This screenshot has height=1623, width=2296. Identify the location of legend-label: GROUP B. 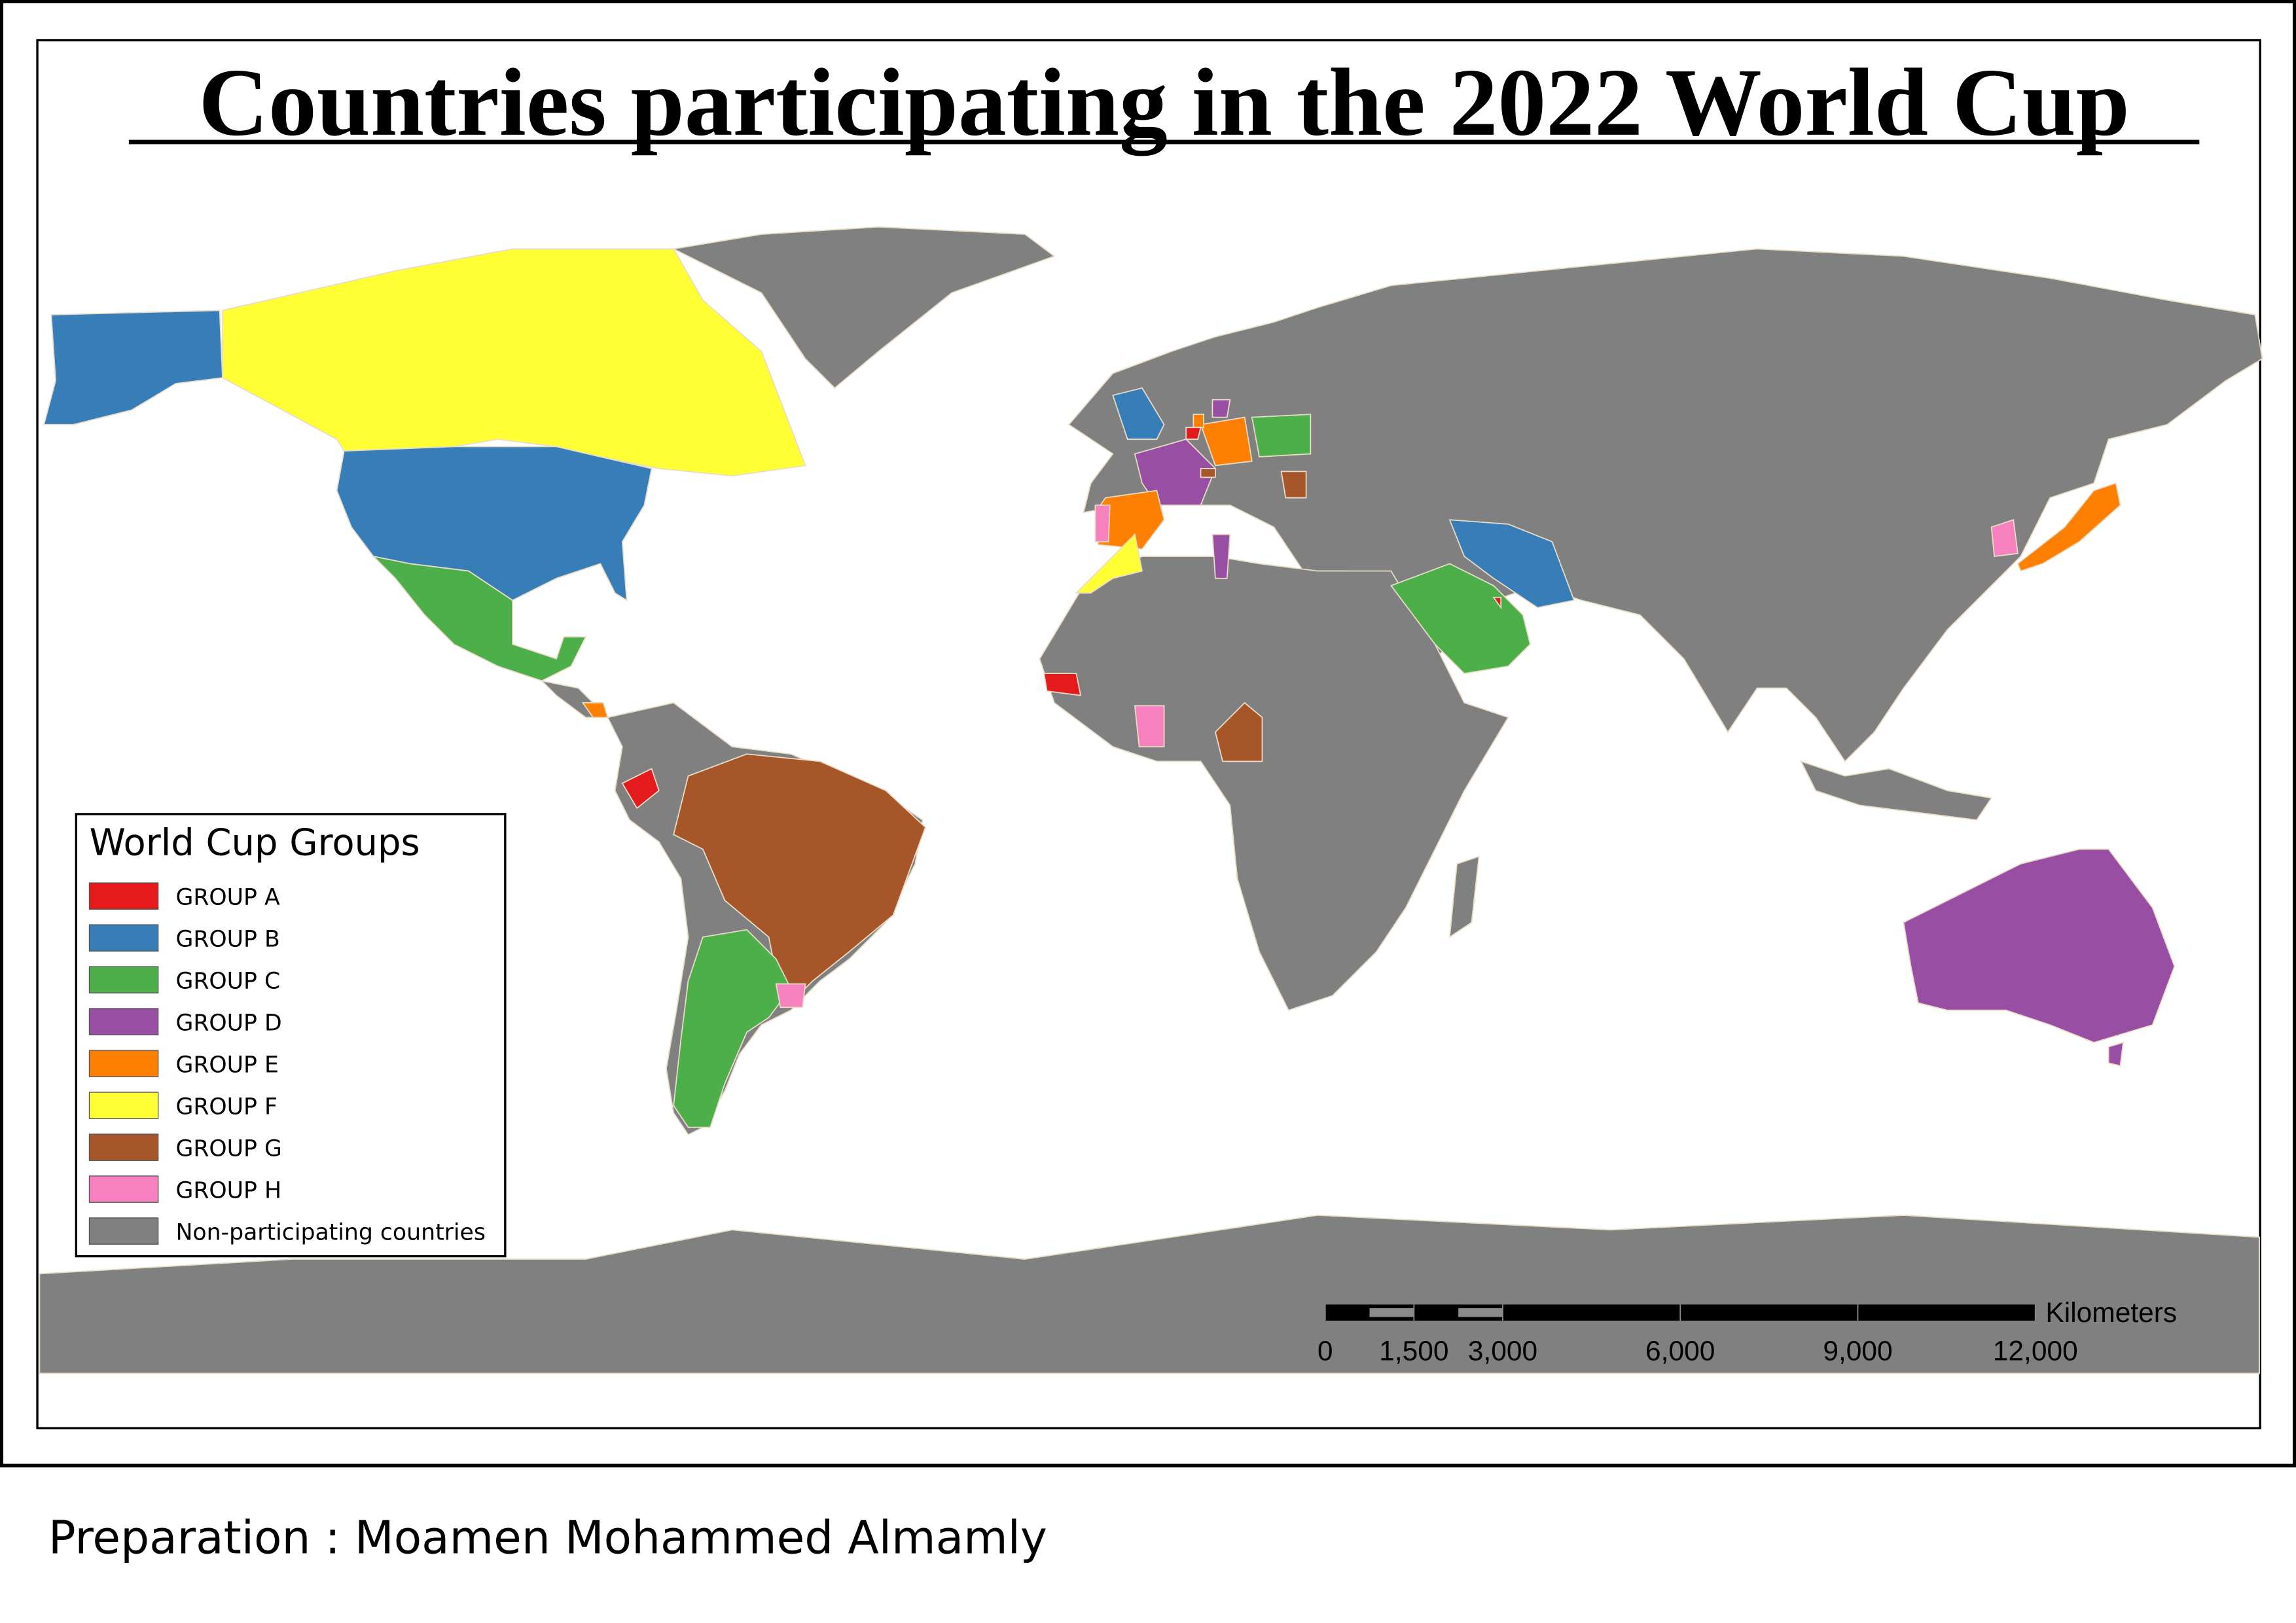
(227, 940).